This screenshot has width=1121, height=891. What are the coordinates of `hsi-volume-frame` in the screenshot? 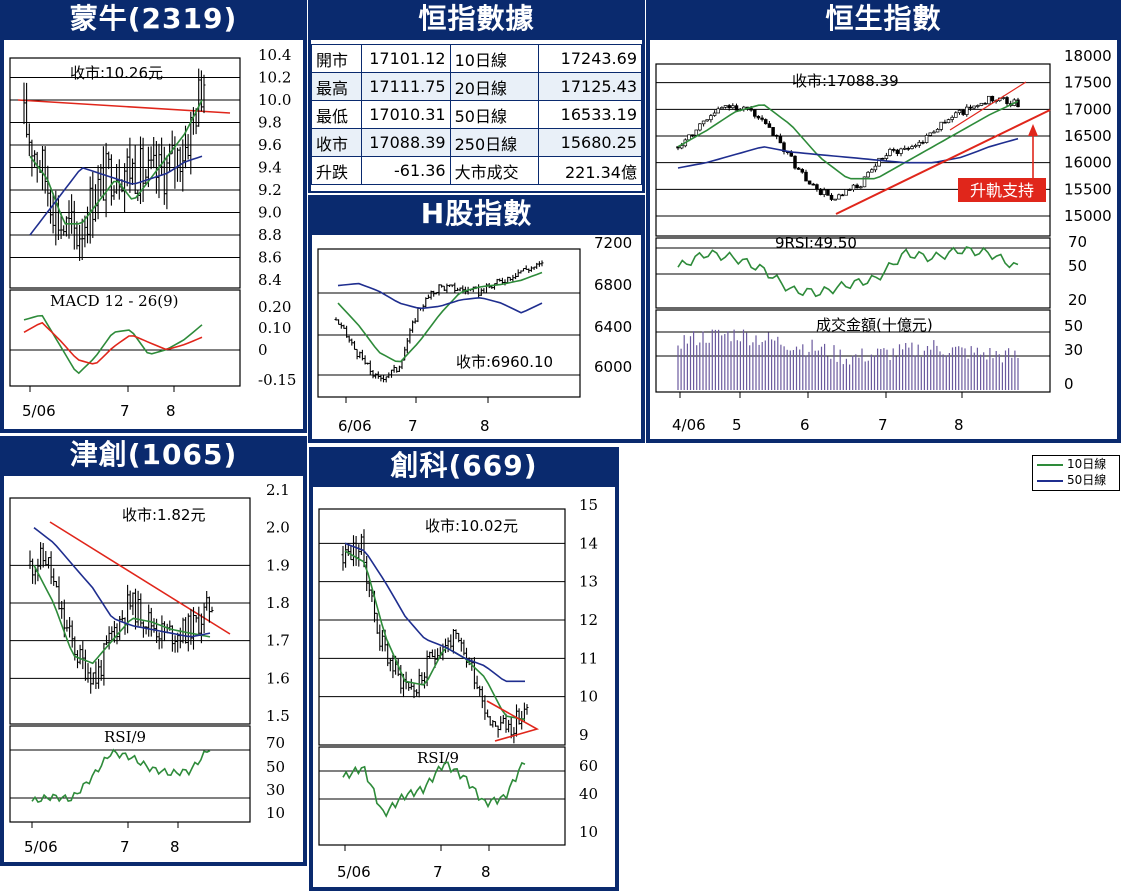 It's located at (853, 351).